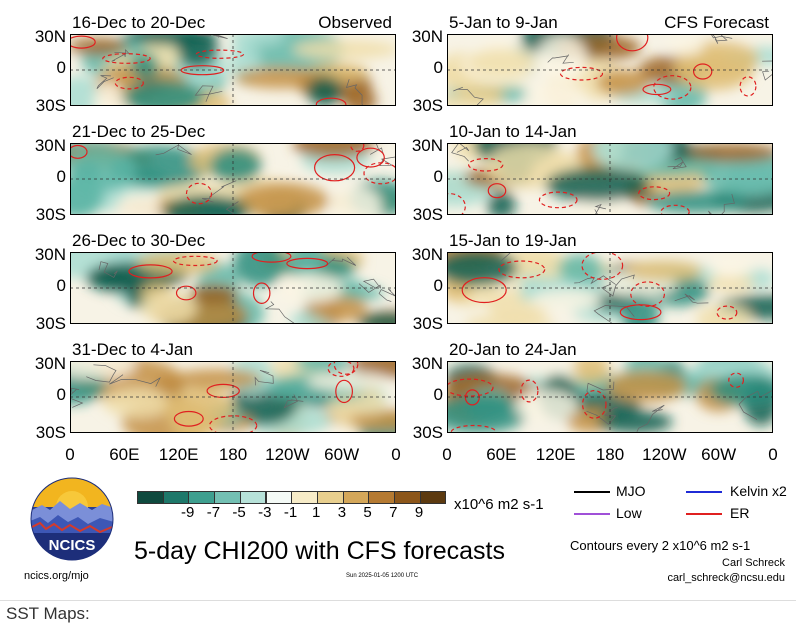 The image size is (796, 624). I want to click on legend-low-label: Low, so click(629, 513).